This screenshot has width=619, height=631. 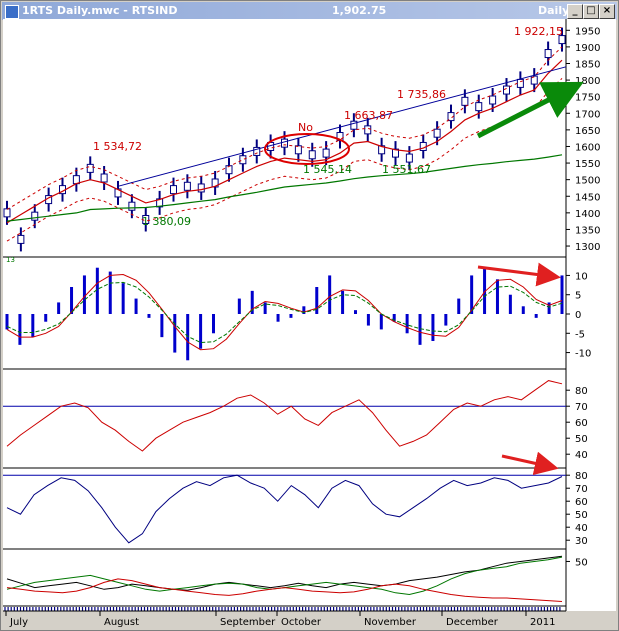 I want to click on maximize-button: □, so click(x=591, y=11).